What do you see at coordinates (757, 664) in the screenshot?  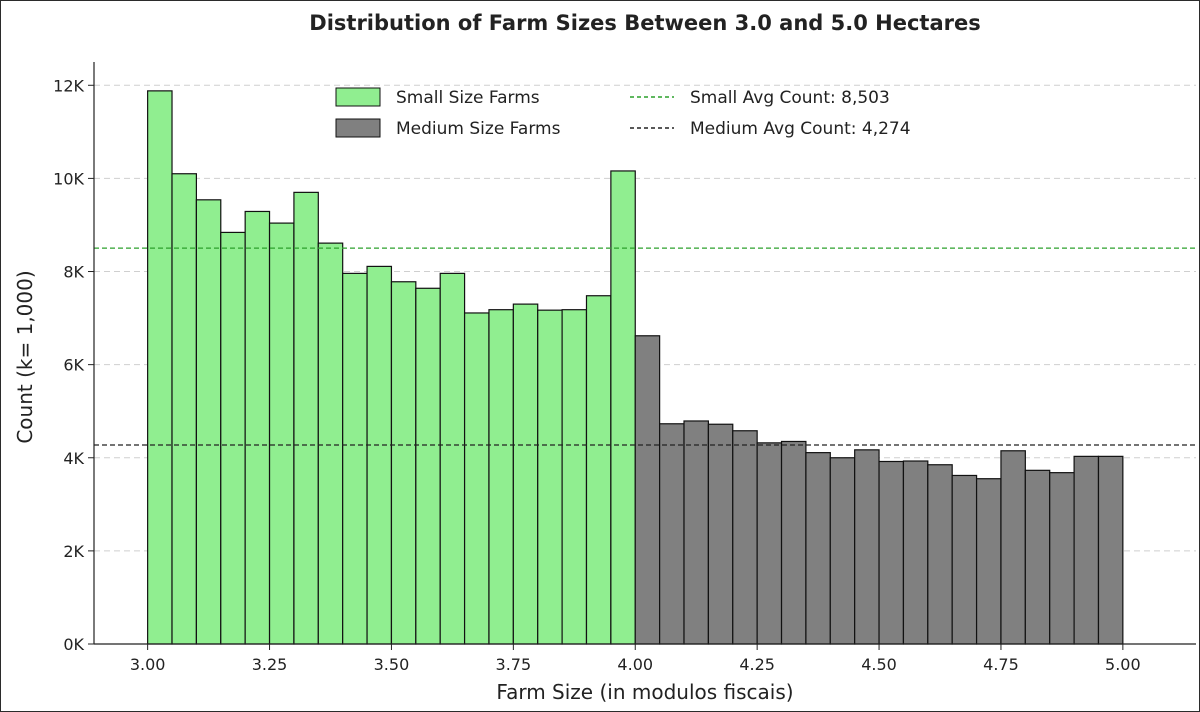 I see `x-tick-label: 4.25` at bounding box center [757, 664].